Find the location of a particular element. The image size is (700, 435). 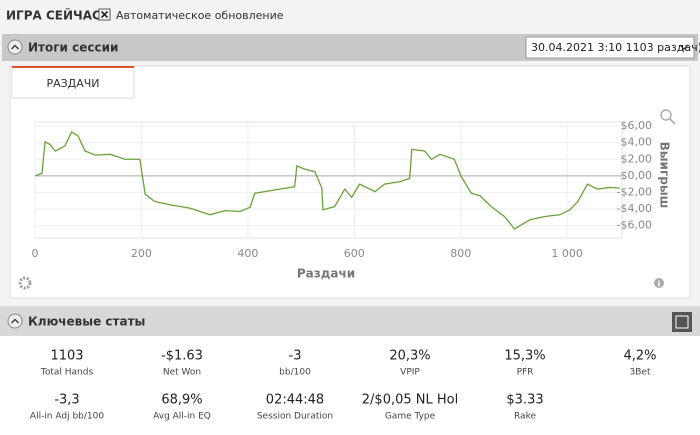

stat-value: -$1.63 is located at coordinates (182, 356).